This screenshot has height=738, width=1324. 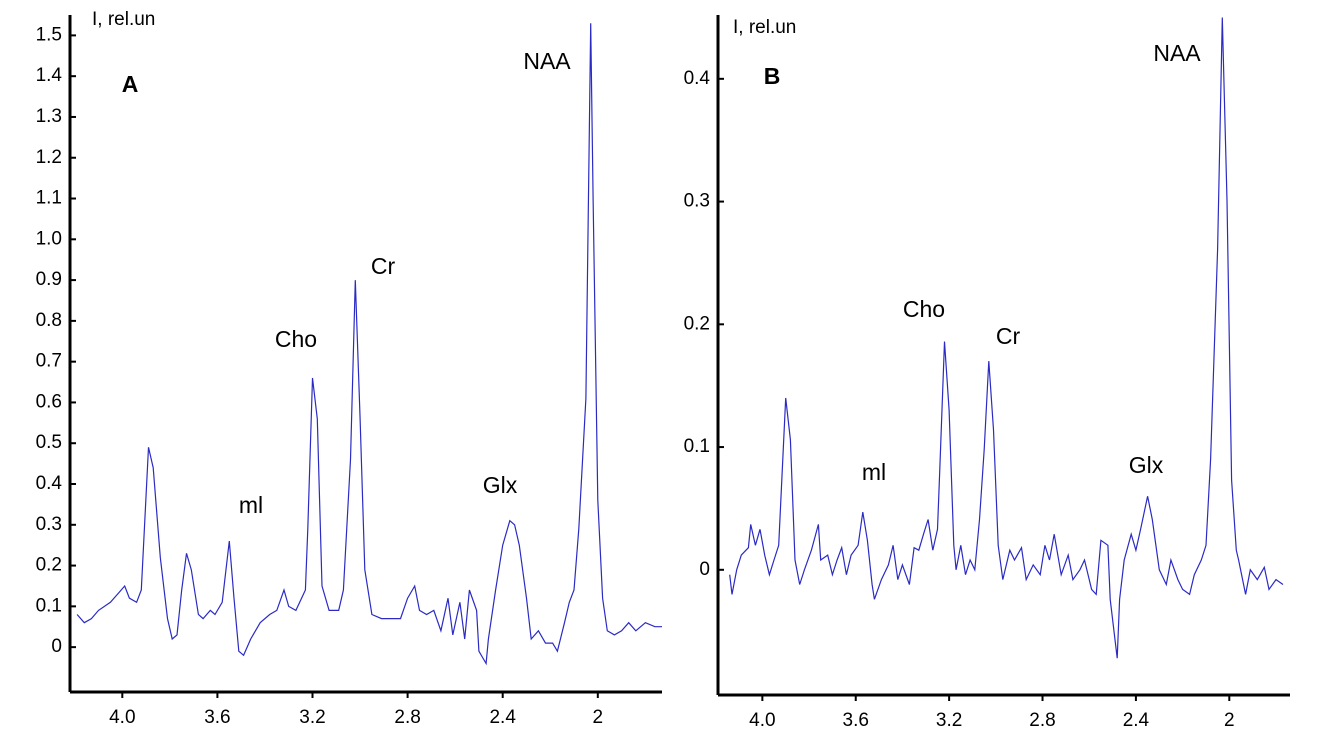 I want to click on y-tick-label: 0.9, so click(x=49, y=279).